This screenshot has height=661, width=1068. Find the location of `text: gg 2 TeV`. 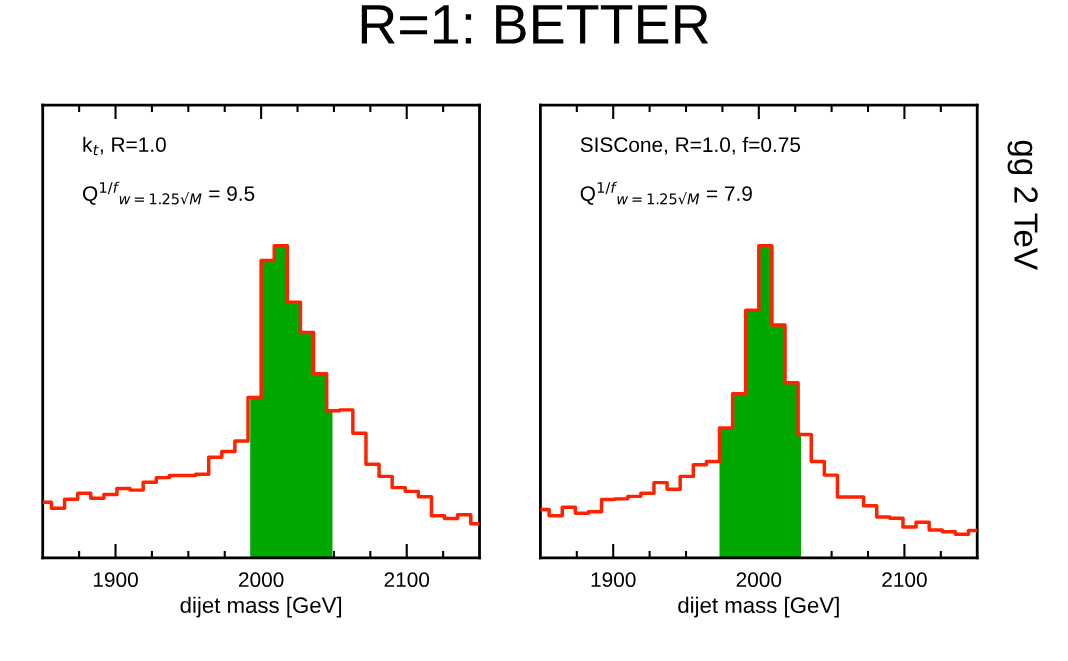

text: gg 2 TeV is located at coordinates (1022, 205).